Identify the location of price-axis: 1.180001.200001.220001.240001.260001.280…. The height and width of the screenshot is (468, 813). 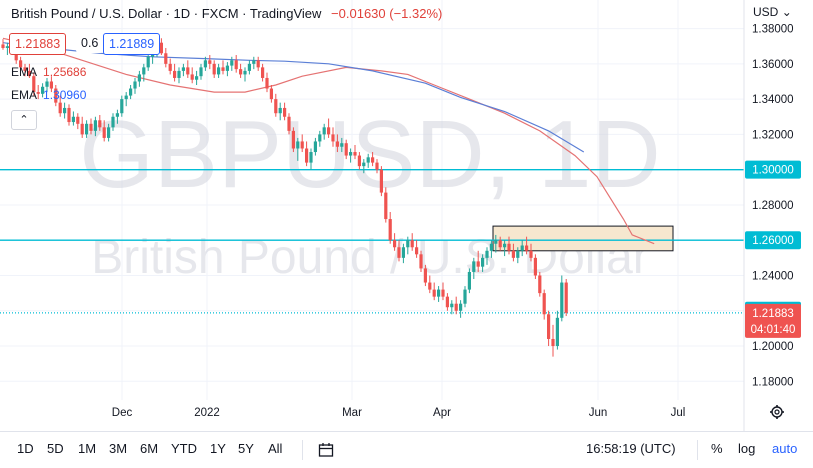
(768, 215).